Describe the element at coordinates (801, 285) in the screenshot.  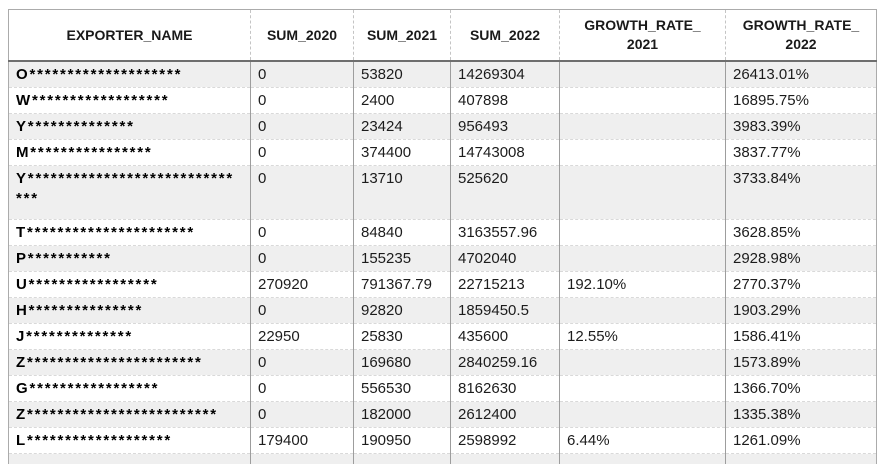
I see `cell-growth-rate-2022: 2770.37%` at that location.